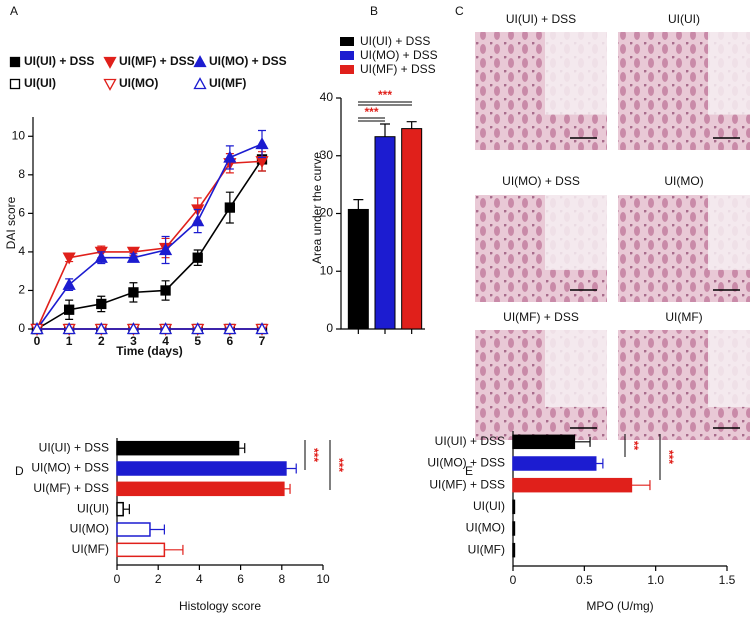  Describe the element at coordinates (90, 549) in the screenshot. I see `y-tick-label: UI(MF)` at that location.